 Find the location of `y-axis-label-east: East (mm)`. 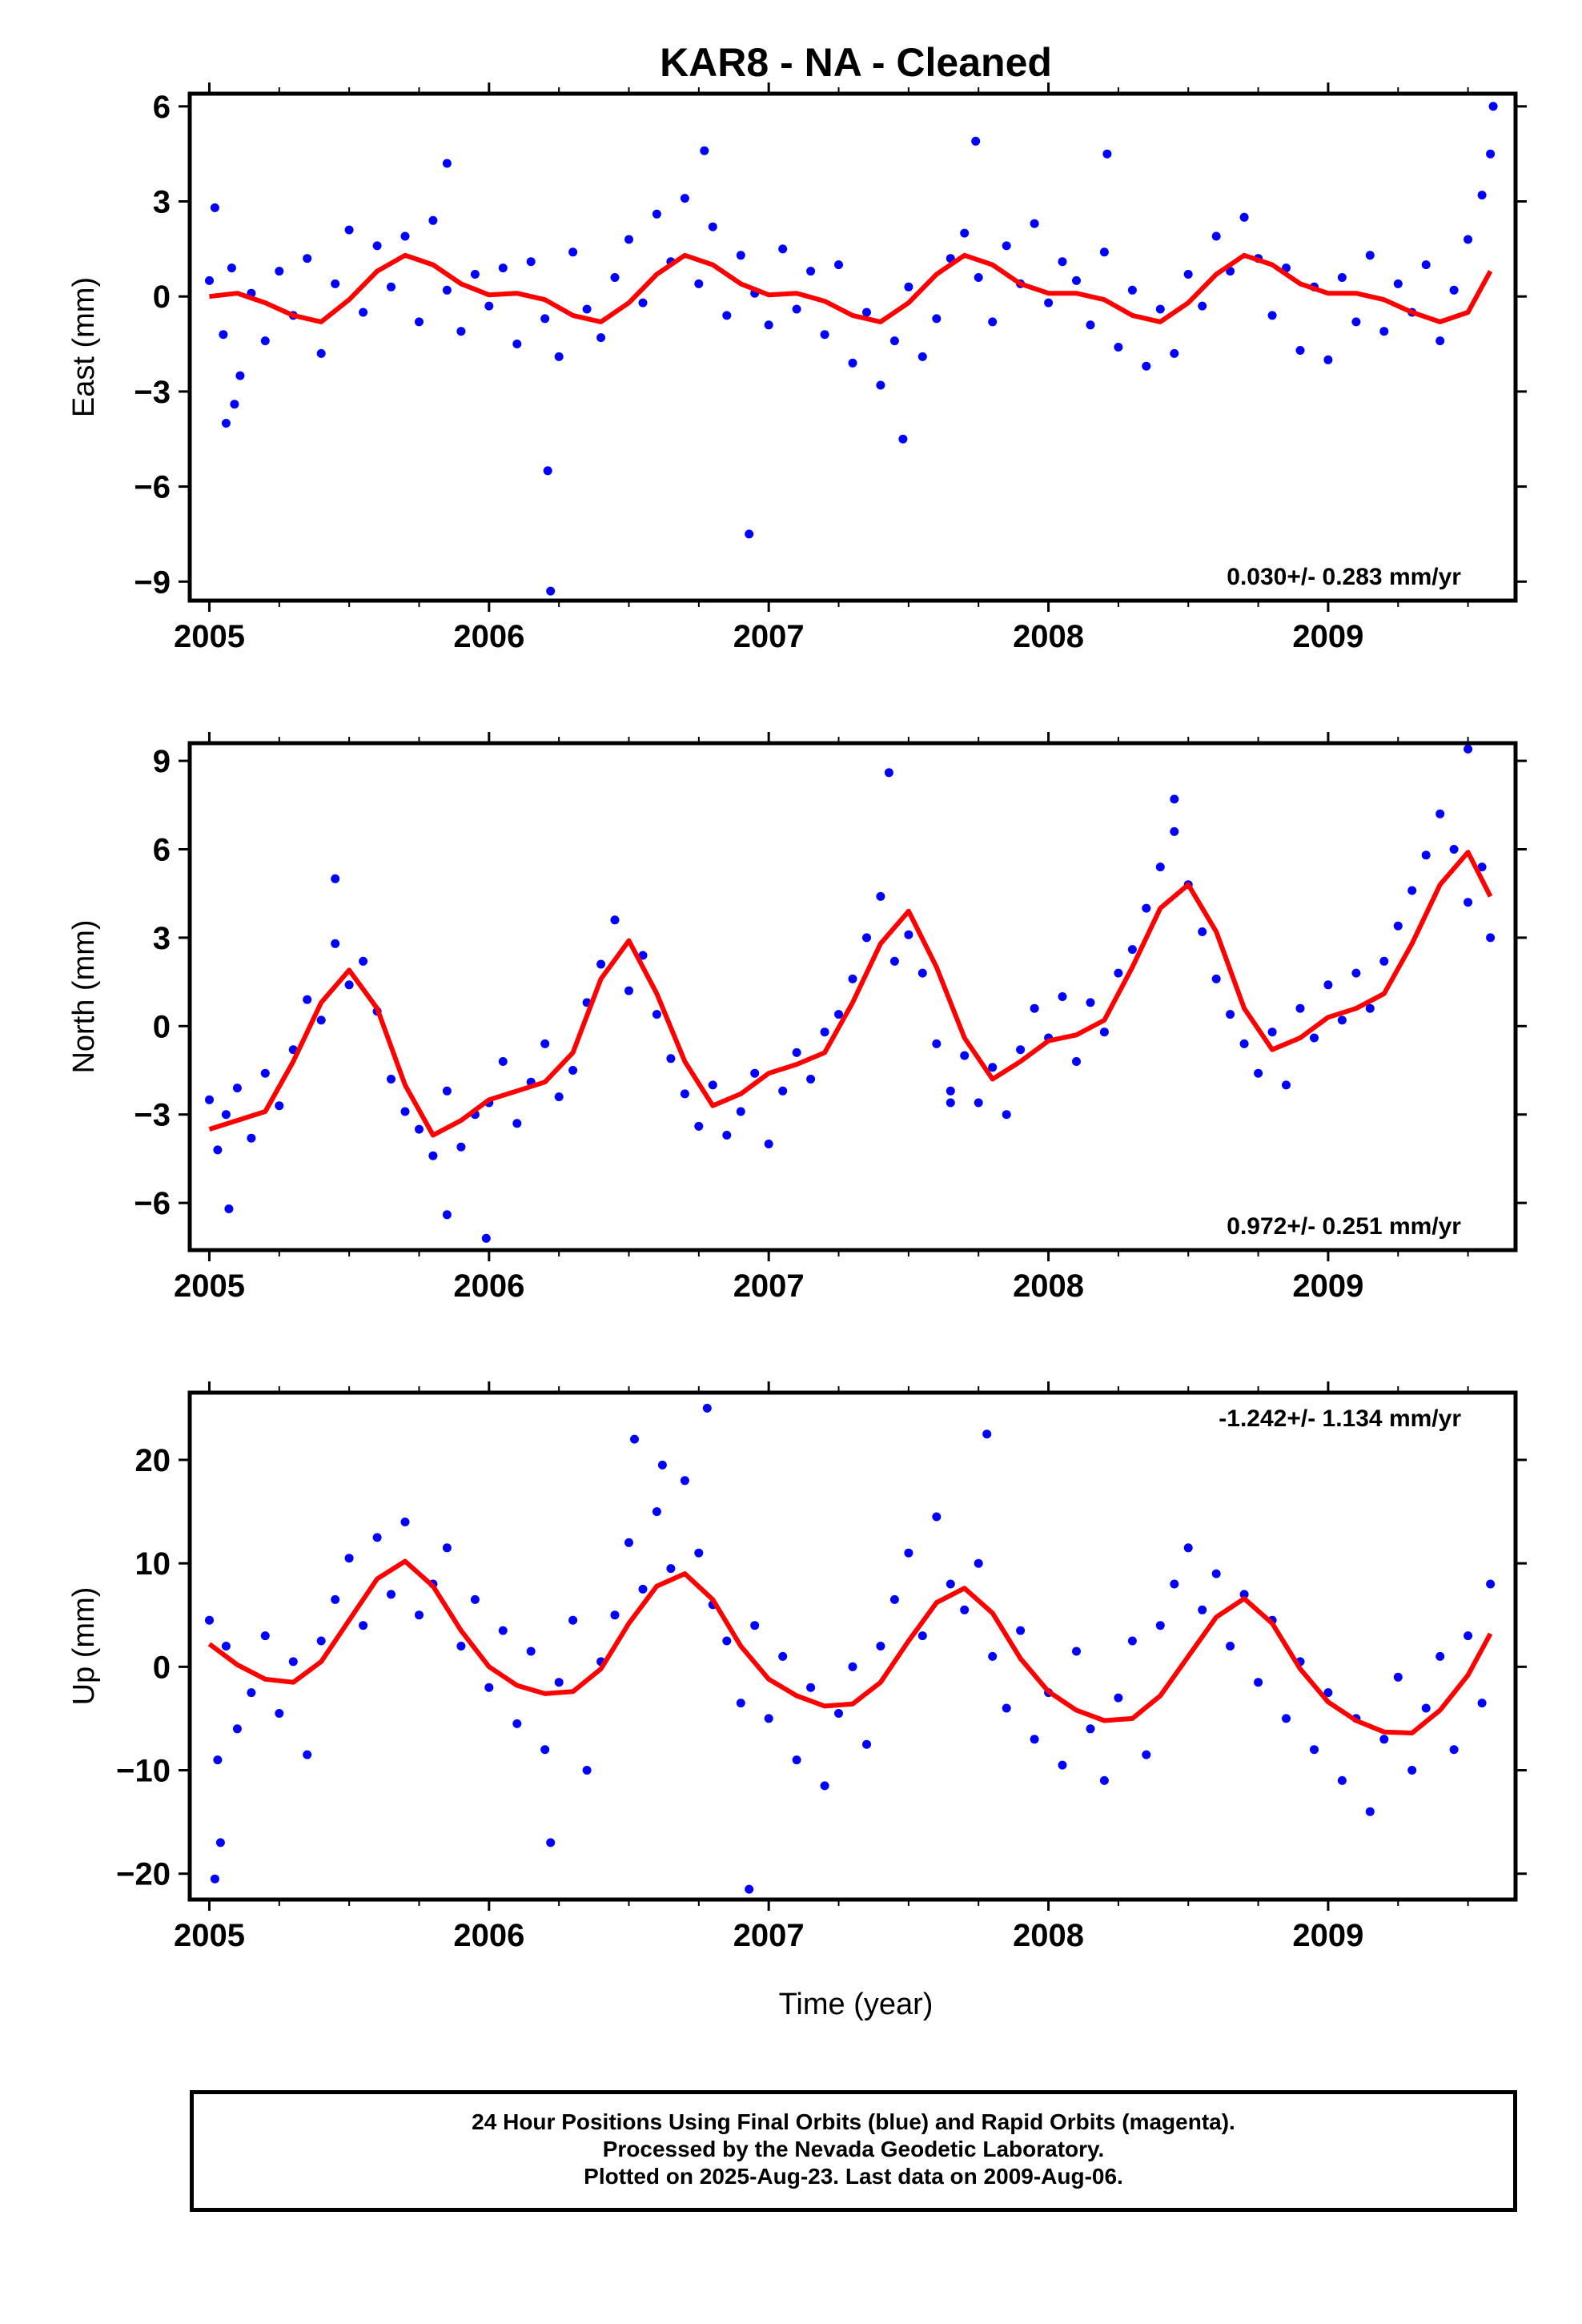

y-axis-label-east: East (mm) is located at coordinates (84, 347).